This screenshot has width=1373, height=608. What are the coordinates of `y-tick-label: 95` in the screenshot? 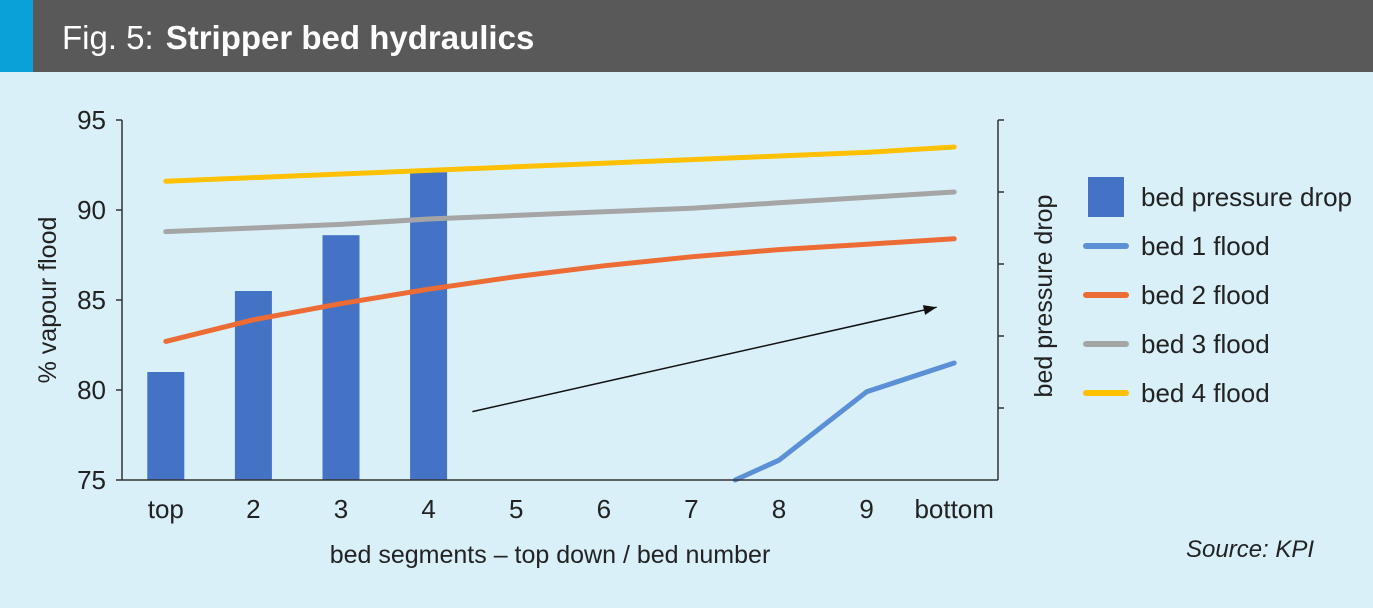 It's located at (91, 120).